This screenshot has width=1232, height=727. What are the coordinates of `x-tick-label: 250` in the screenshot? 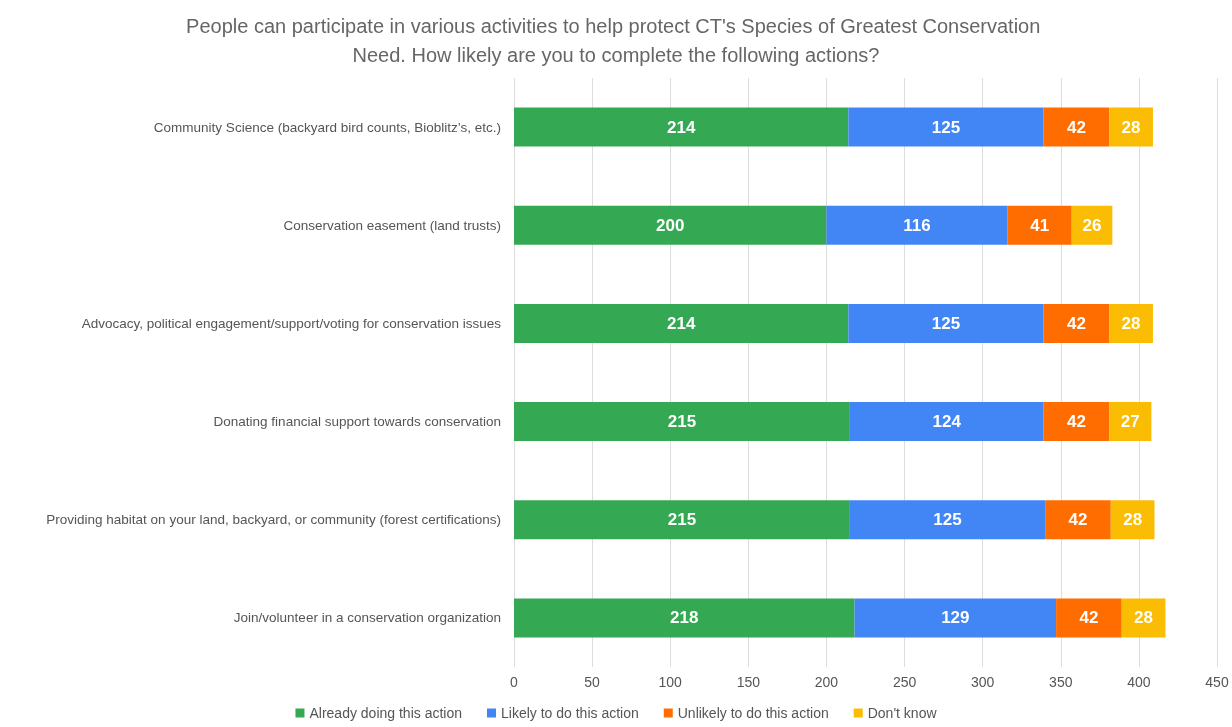 It's located at (904, 682).